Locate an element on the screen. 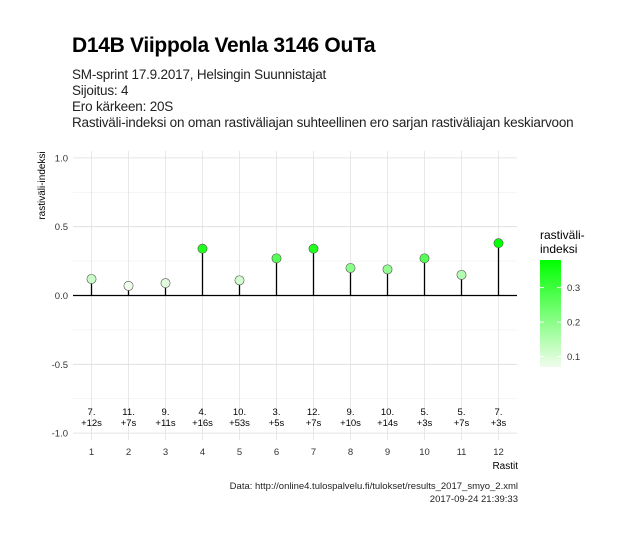 The image size is (630, 540). x-tick-label: 4 is located at coordinates (202, 452).